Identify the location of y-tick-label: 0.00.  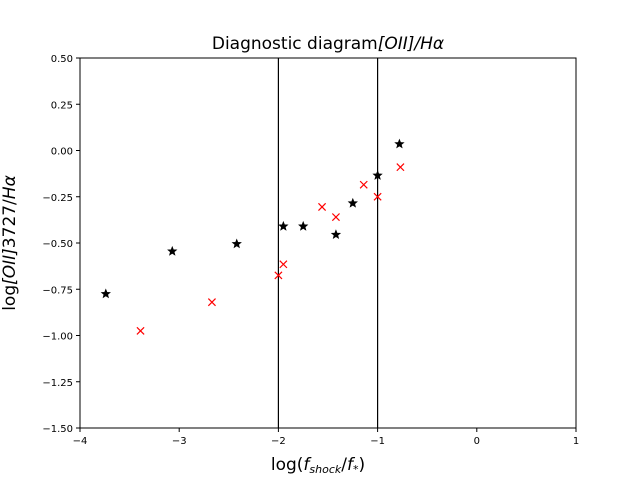
(62, 152).